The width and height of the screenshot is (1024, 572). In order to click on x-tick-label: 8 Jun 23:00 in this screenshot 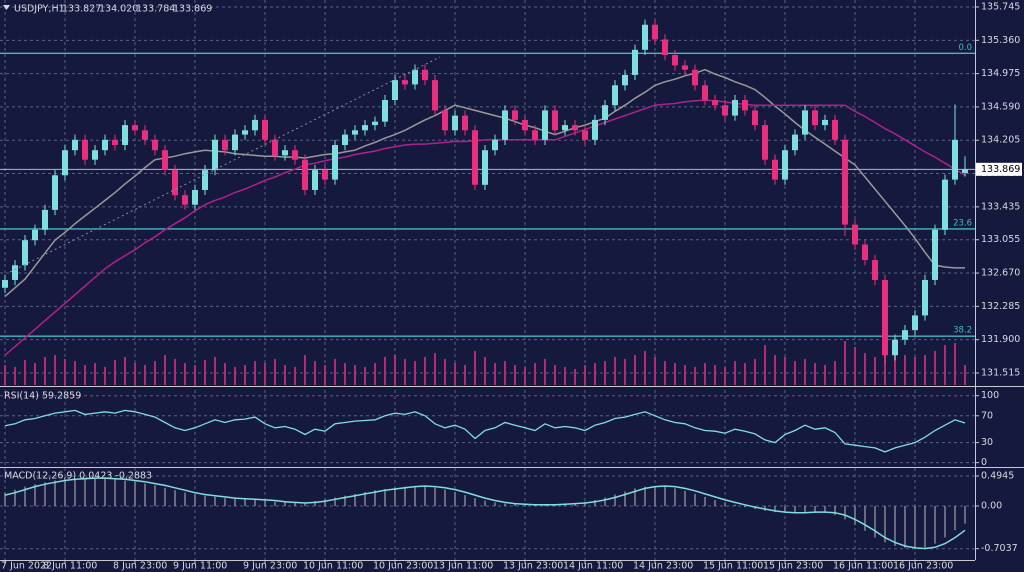, I will do `click(140, 566)`.